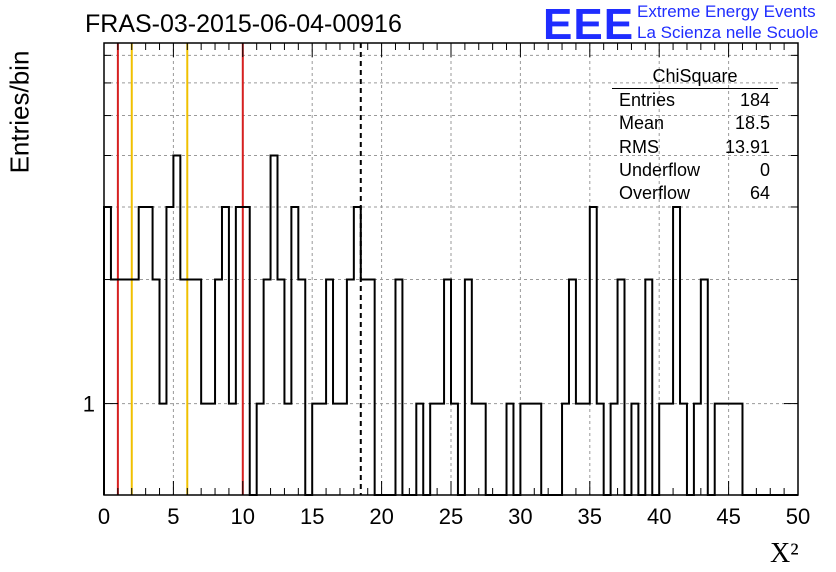  I want to click on stats-row-mean: Mean 18.5, so click(695, 123).